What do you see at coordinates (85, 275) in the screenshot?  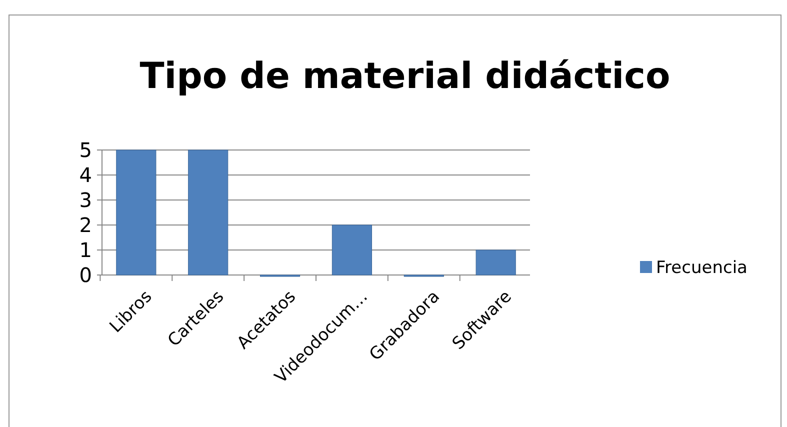 I see `y-tick-label: 0` at bounding box center [85, 275].